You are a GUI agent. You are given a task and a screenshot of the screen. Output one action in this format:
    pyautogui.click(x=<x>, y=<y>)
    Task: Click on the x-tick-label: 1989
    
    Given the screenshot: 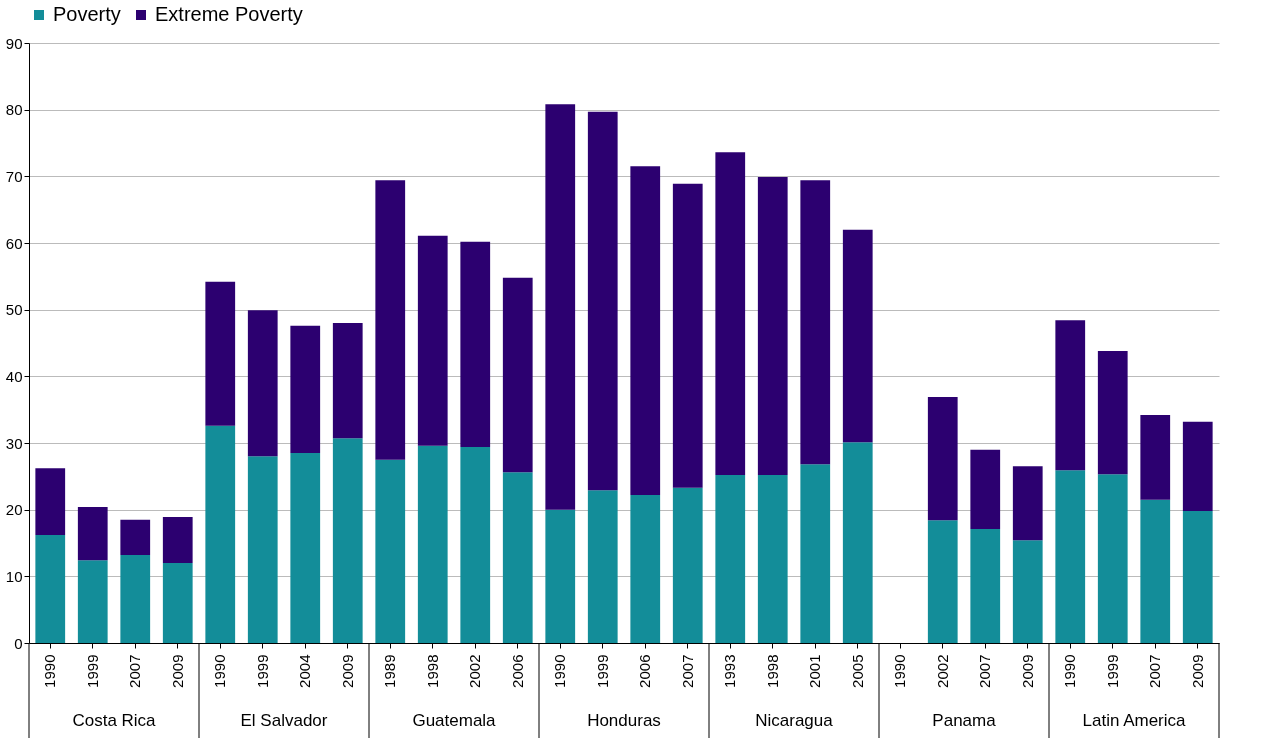 What is the action you would take?
    pyautogui.click(x=390, y=671)
    